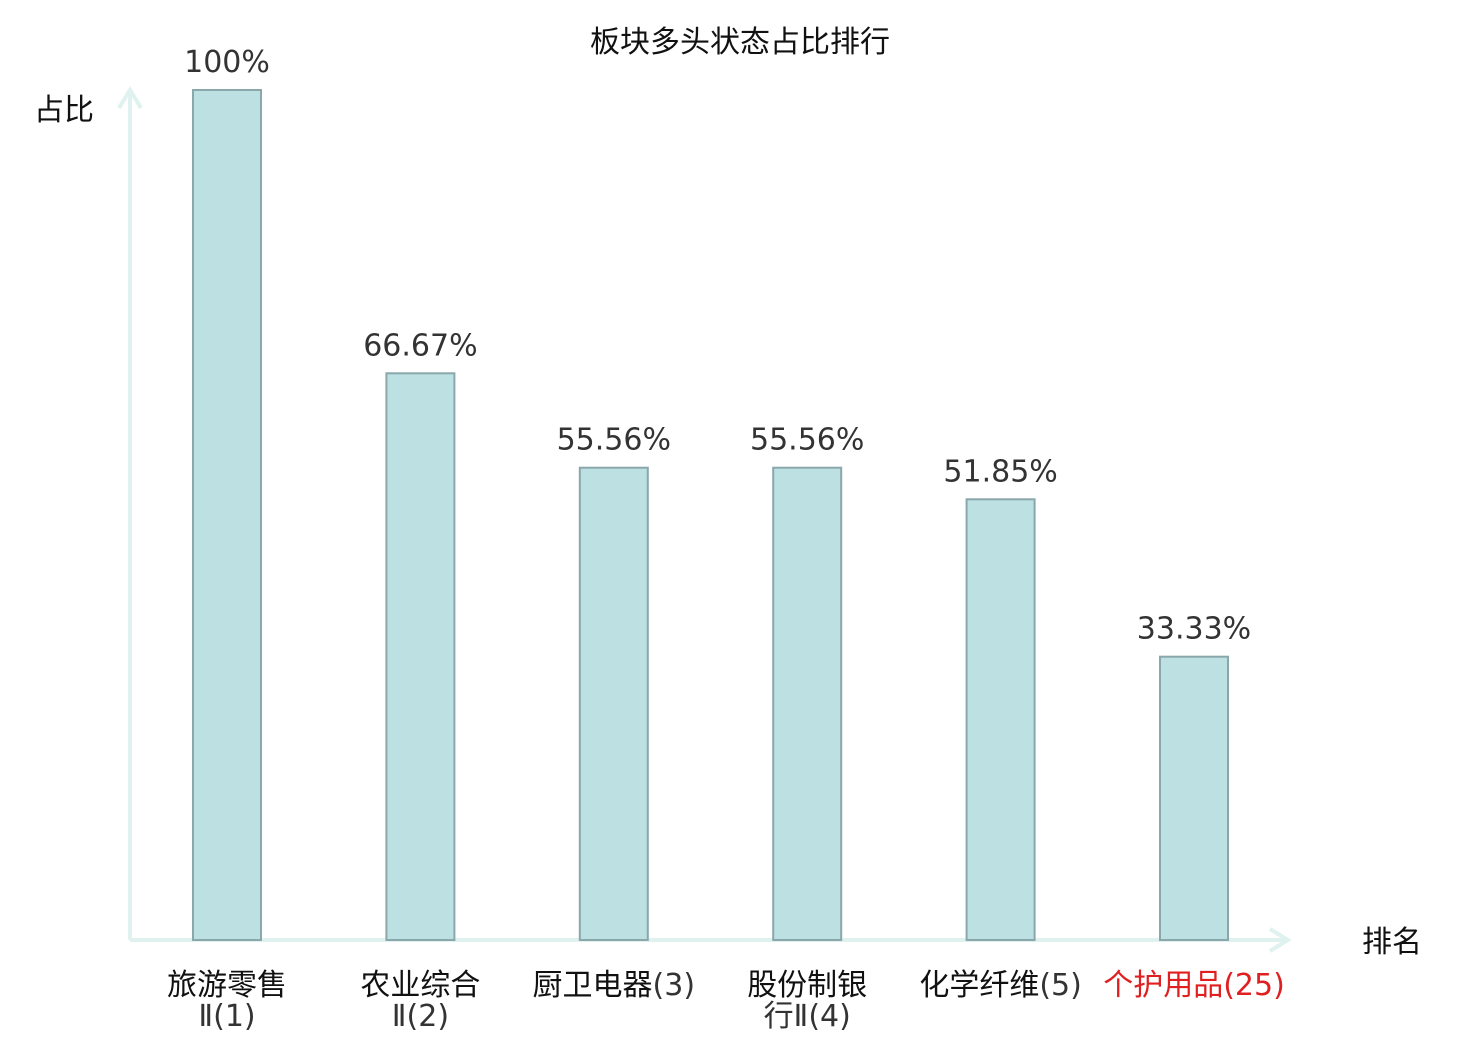 The height and width of the screenshot is (1040, 1480). Describe the element at coordinates (711, 940) in the screenshot. I see `x-axis` at that location.